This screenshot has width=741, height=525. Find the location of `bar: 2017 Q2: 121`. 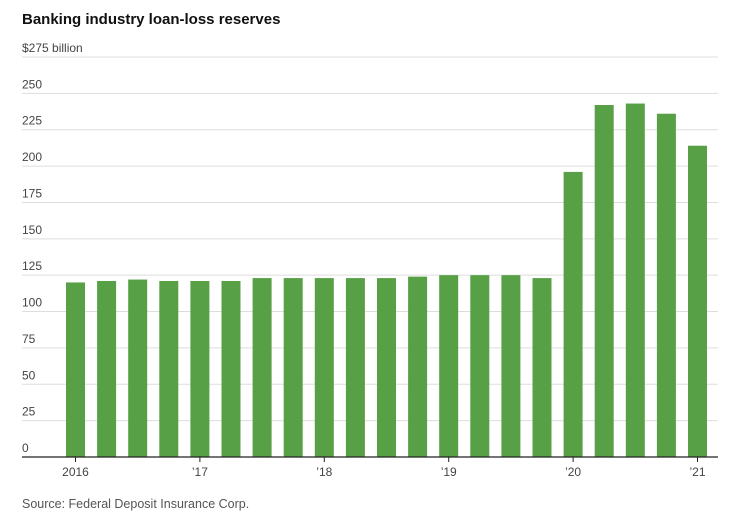

bar: 2017 Q2: 121 is located at coordinates (231, 369).